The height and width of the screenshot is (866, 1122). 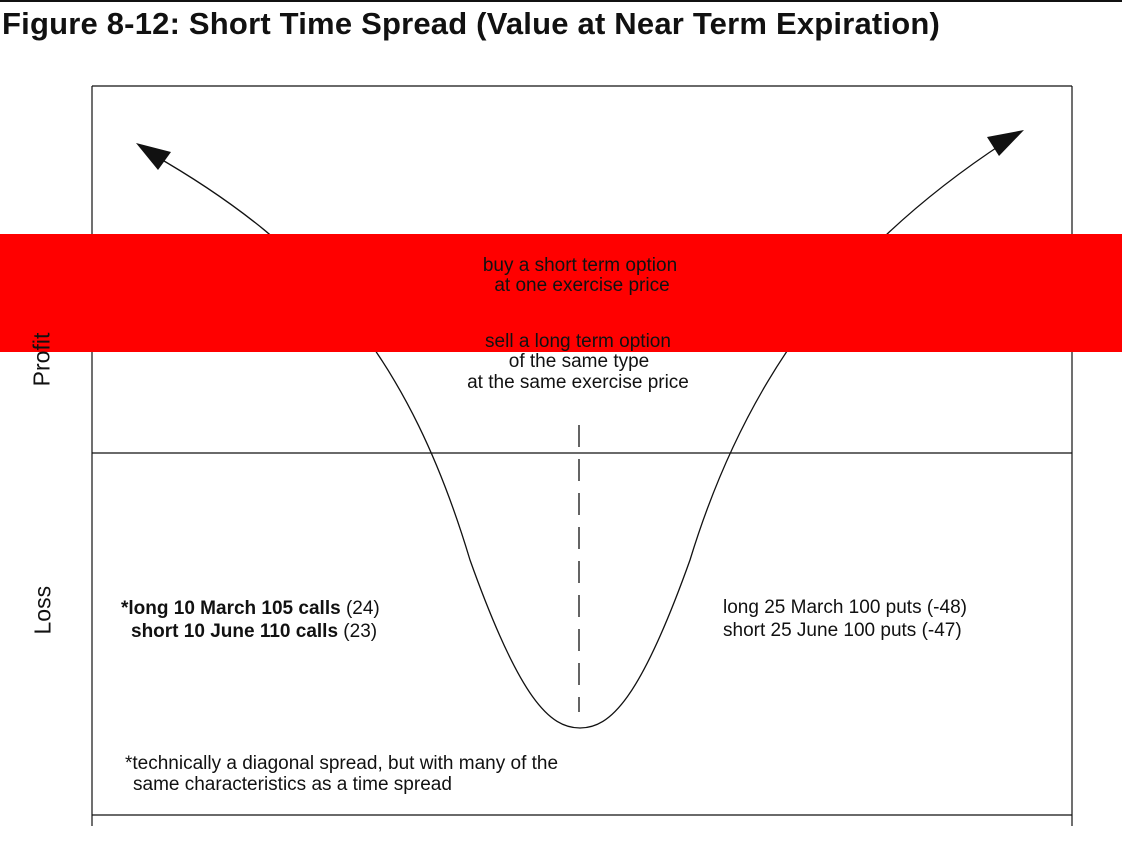 What do you see at coordinates (360, 608) in the screenshot?
I see `calls-line-1-value: (24)` at bounding box center [360, 608].